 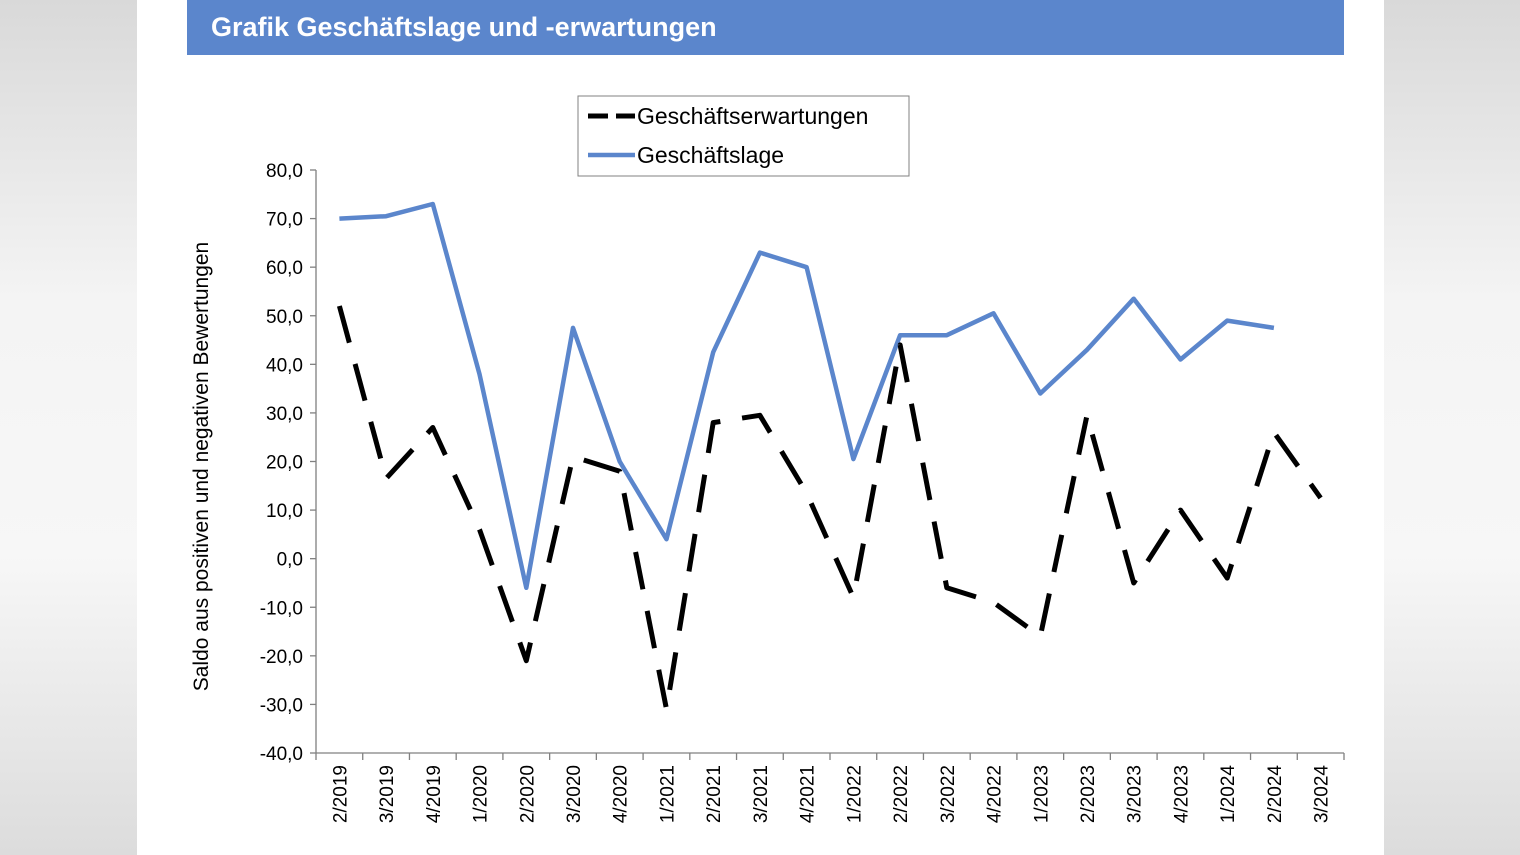 What do you see at coordinates (808, 794) in the screenshot?
I see `x-tick-label: 4/2021` at bounding box center [808, 794].